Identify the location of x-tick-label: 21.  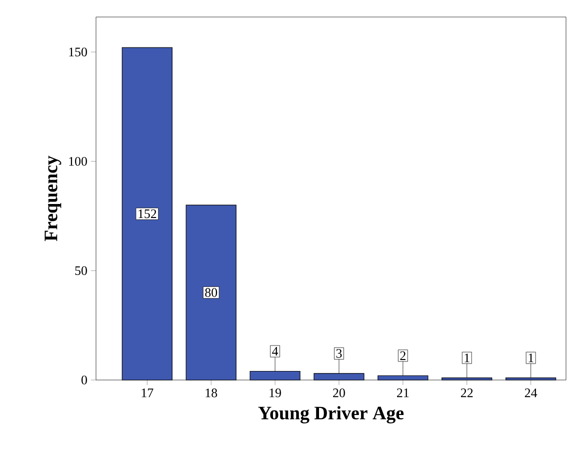
(403, 393).